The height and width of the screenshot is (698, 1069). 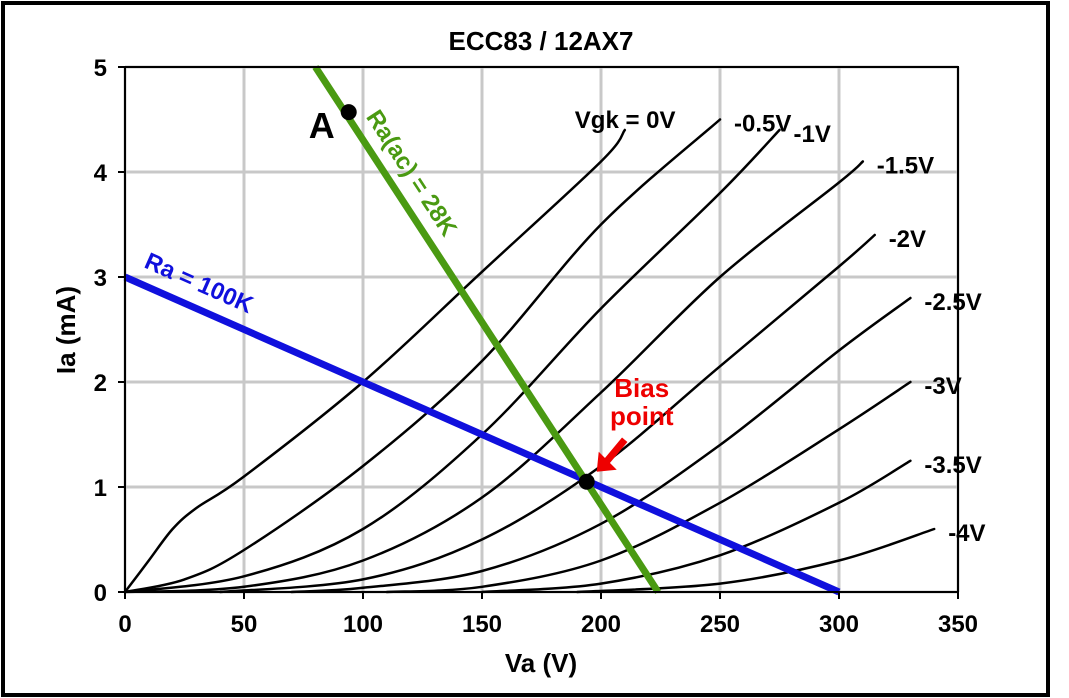 I want to click on chart-title: ECC83 / 12AX7, so click(x=541, y=41).